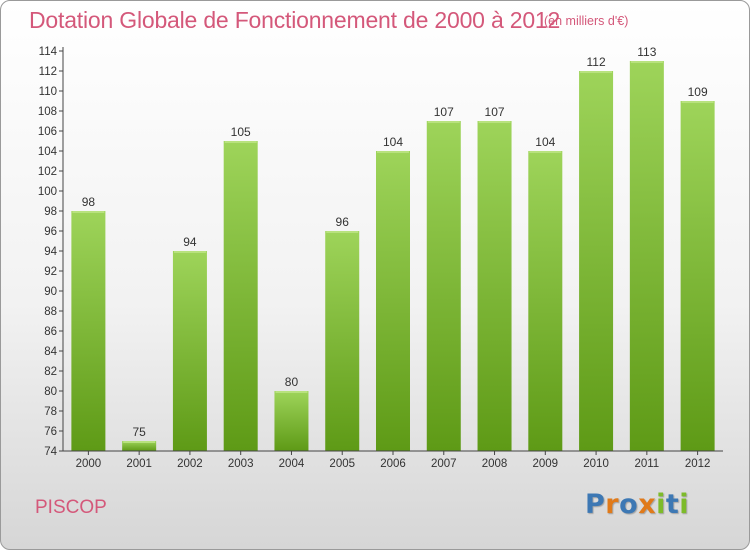 The height and width of the screenshot is (550, 750). Describe the element at coordinates (342, 341) in the screenshot. I see `bar-2005` at that location.